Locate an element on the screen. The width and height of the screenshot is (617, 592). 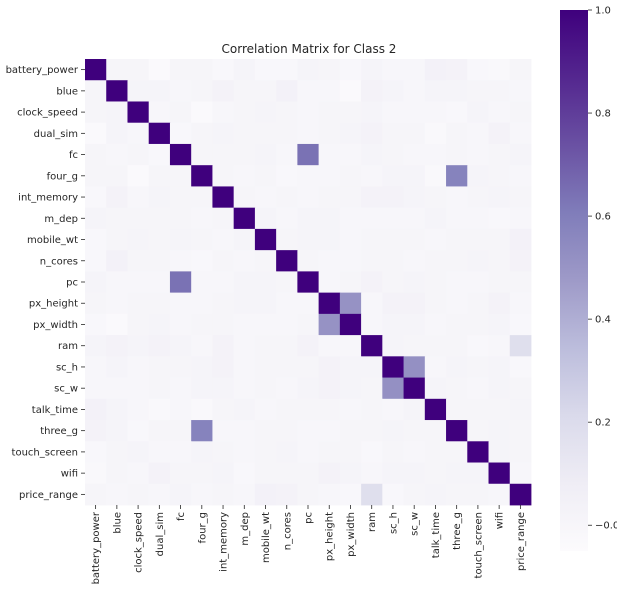
x-tick-label-sc_w: sc_w is located at coordinates (415, 524).